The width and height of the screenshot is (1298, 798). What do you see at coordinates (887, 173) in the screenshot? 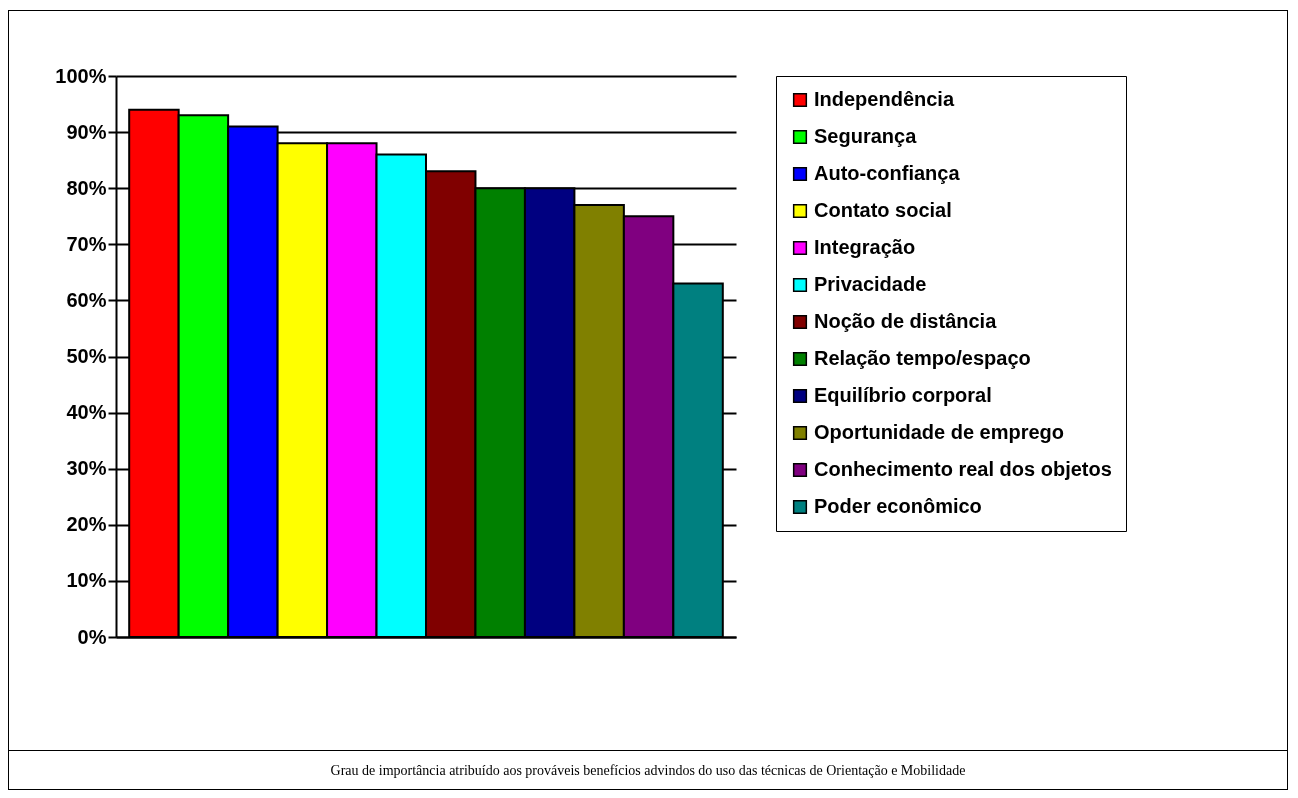
I see `legend-label: Auto-confiança` at bounding box center [887, 173].